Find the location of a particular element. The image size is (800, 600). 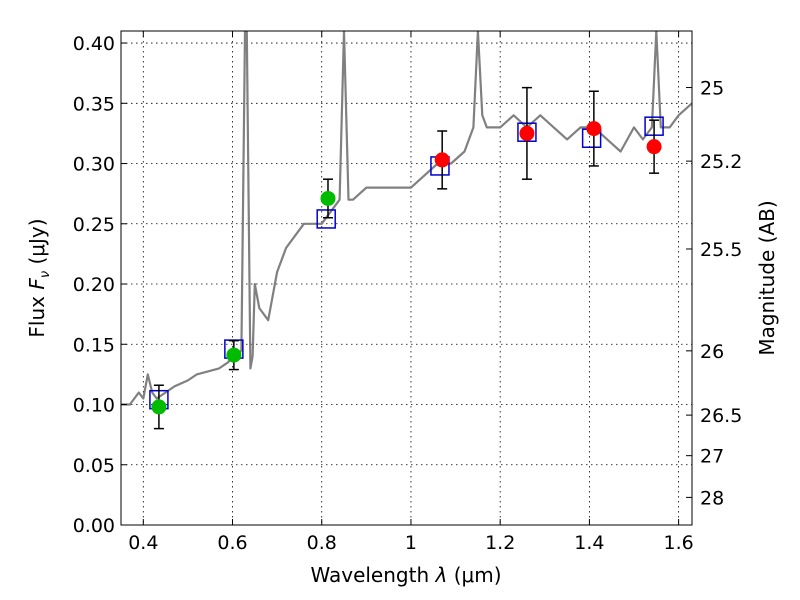

y-tick-label: 0.30 is located at coordinates (94, 165).